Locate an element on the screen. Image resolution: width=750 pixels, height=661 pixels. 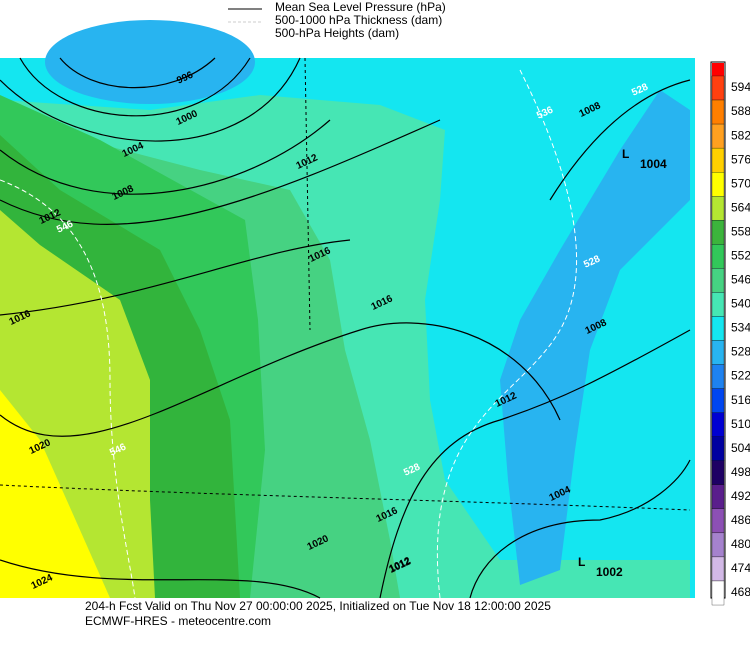
colorbar-label: 480 is located at coordinates (740, 544).